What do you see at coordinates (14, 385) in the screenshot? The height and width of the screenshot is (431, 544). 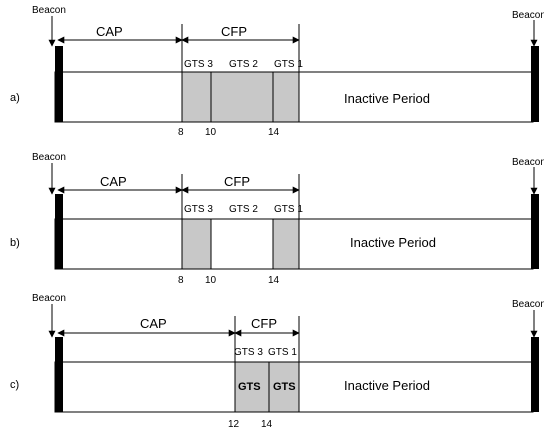 I see `row-label: c)` at bounding box center [14, 385].